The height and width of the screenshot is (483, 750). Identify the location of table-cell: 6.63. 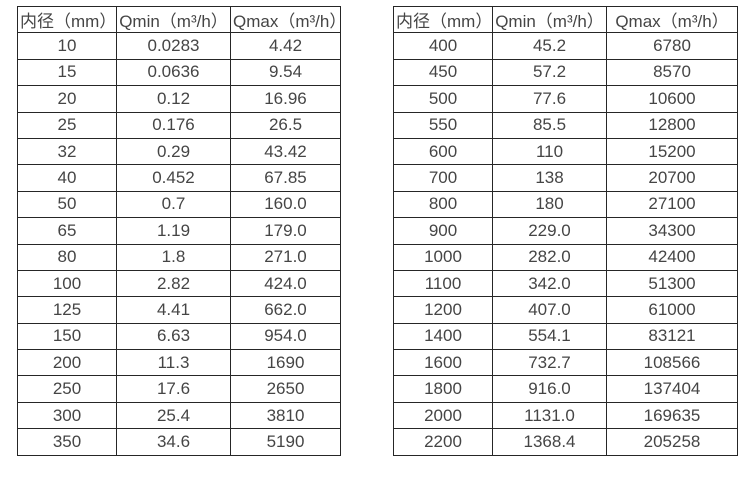
(173, 336).